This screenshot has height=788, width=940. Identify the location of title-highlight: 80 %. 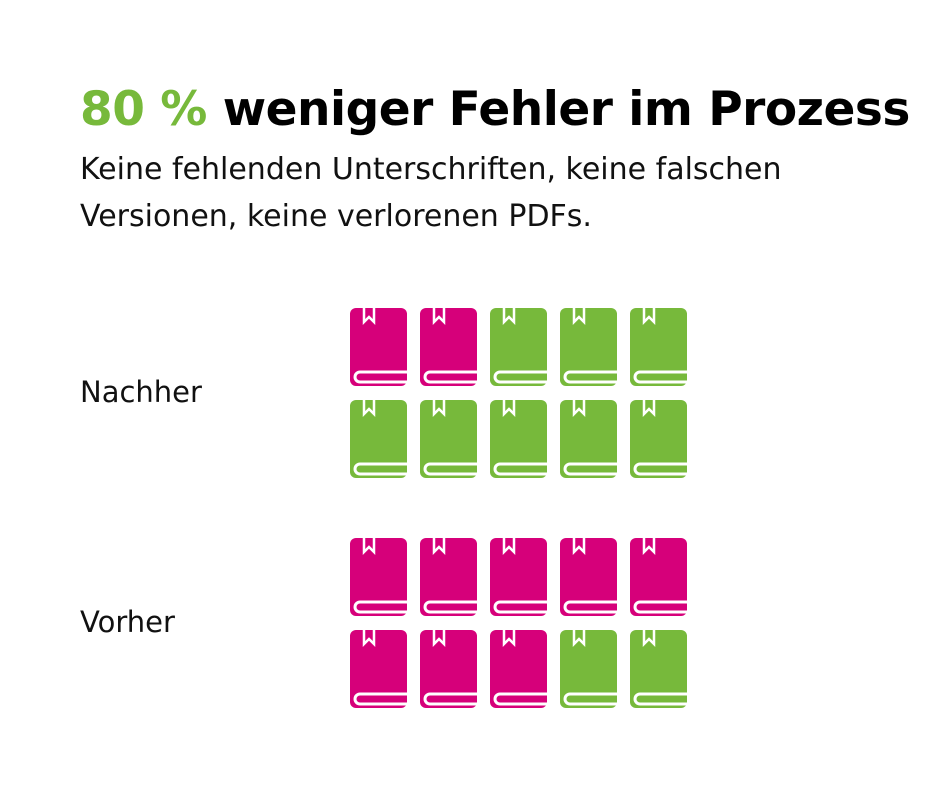
(143, 109).